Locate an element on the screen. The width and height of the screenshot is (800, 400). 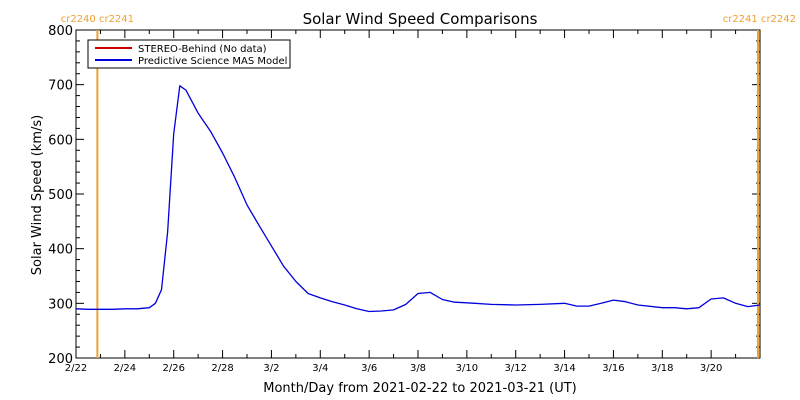
x-tick-label: 3/12 is located at coordinates (515, 368).